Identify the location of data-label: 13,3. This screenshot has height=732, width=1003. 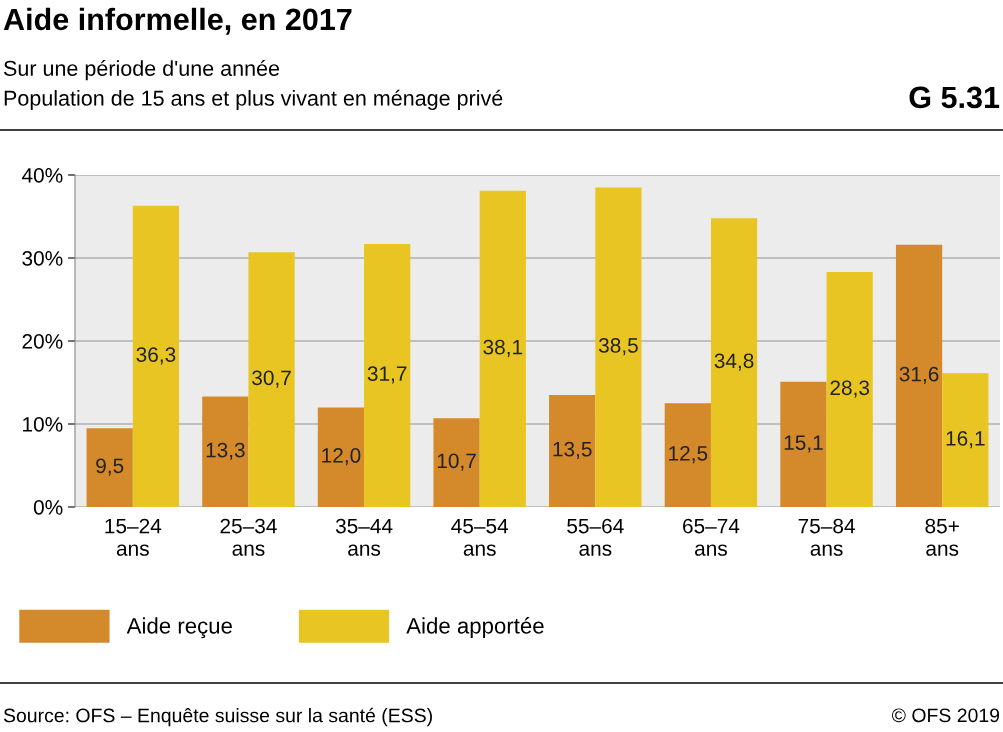
(225, 451).